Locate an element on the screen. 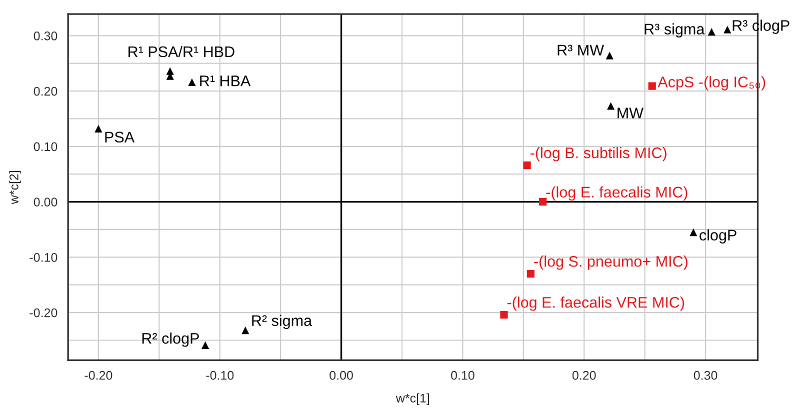 Image resolution: width=801 pixels, height=414 pixels. y-axis-title: w*c[2] is located at coordinates (15, 187).